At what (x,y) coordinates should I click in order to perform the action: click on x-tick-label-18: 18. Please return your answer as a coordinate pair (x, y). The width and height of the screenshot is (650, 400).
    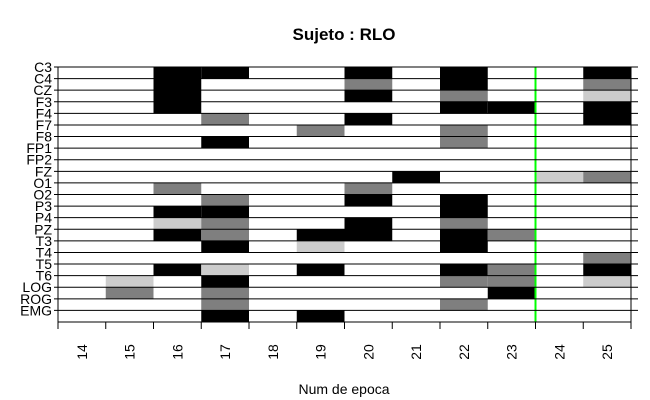
    Looking at the image, I should click on (273, 352).